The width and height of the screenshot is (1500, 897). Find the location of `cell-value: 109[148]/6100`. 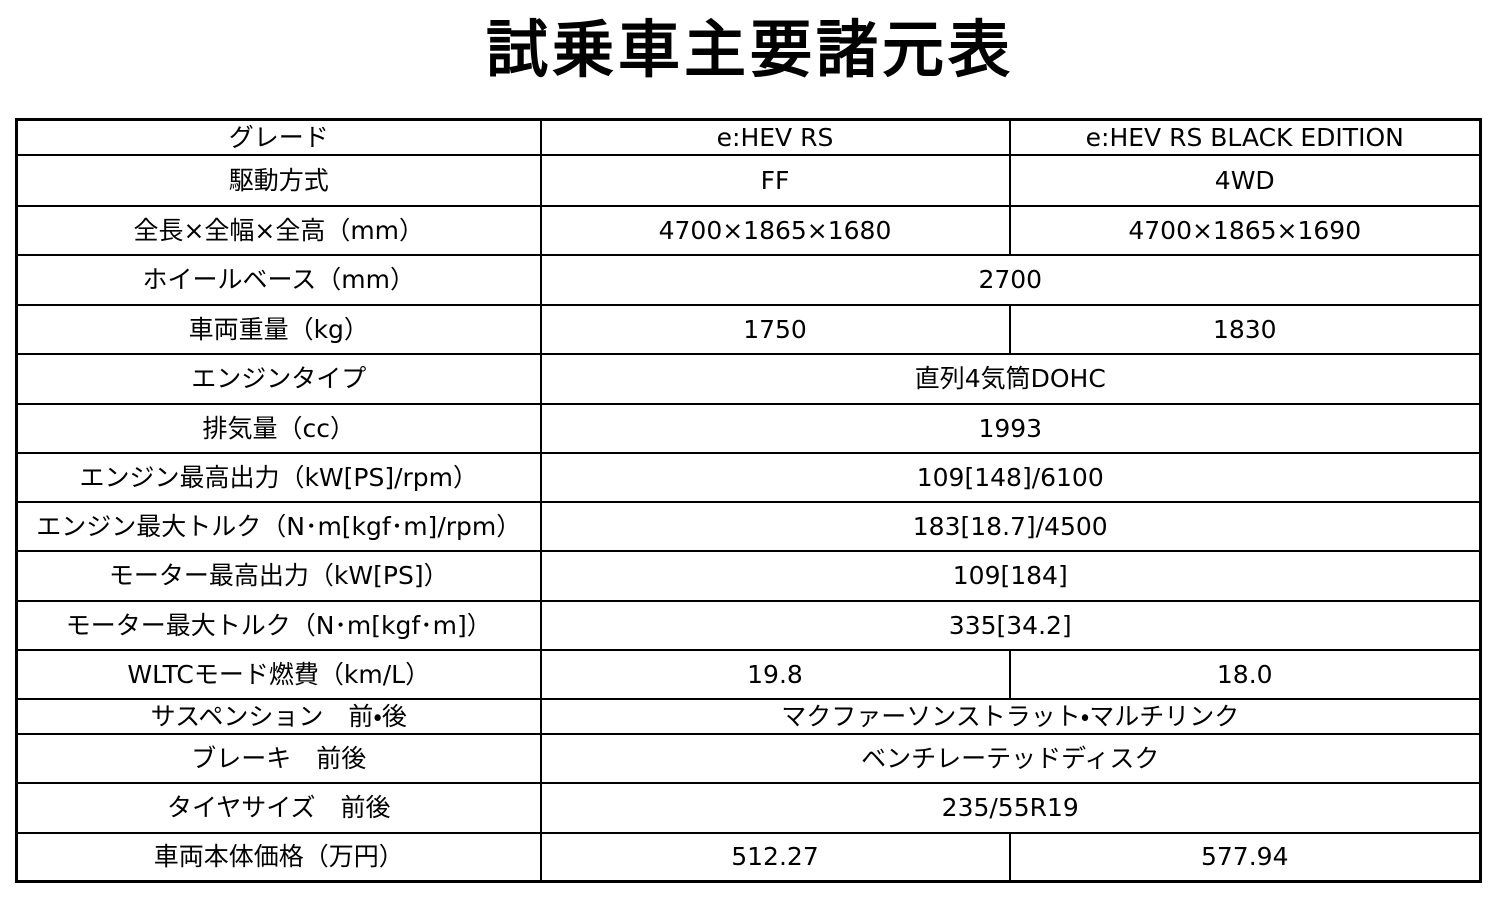

cell-value: 109[148]/6100 is located at coordinates (1010, 477).